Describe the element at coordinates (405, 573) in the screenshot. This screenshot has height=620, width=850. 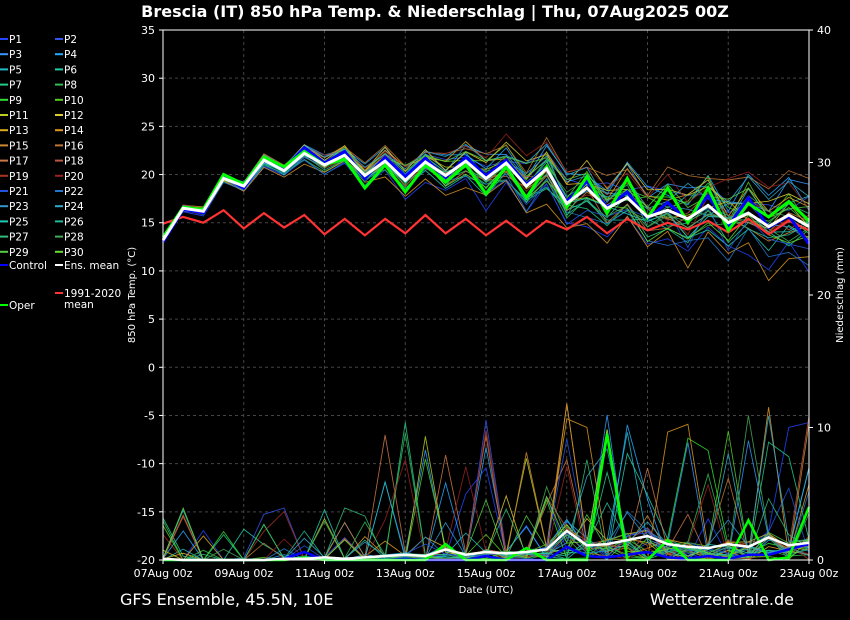
I see `x-tick-label: 13Aug 00z` at that location.